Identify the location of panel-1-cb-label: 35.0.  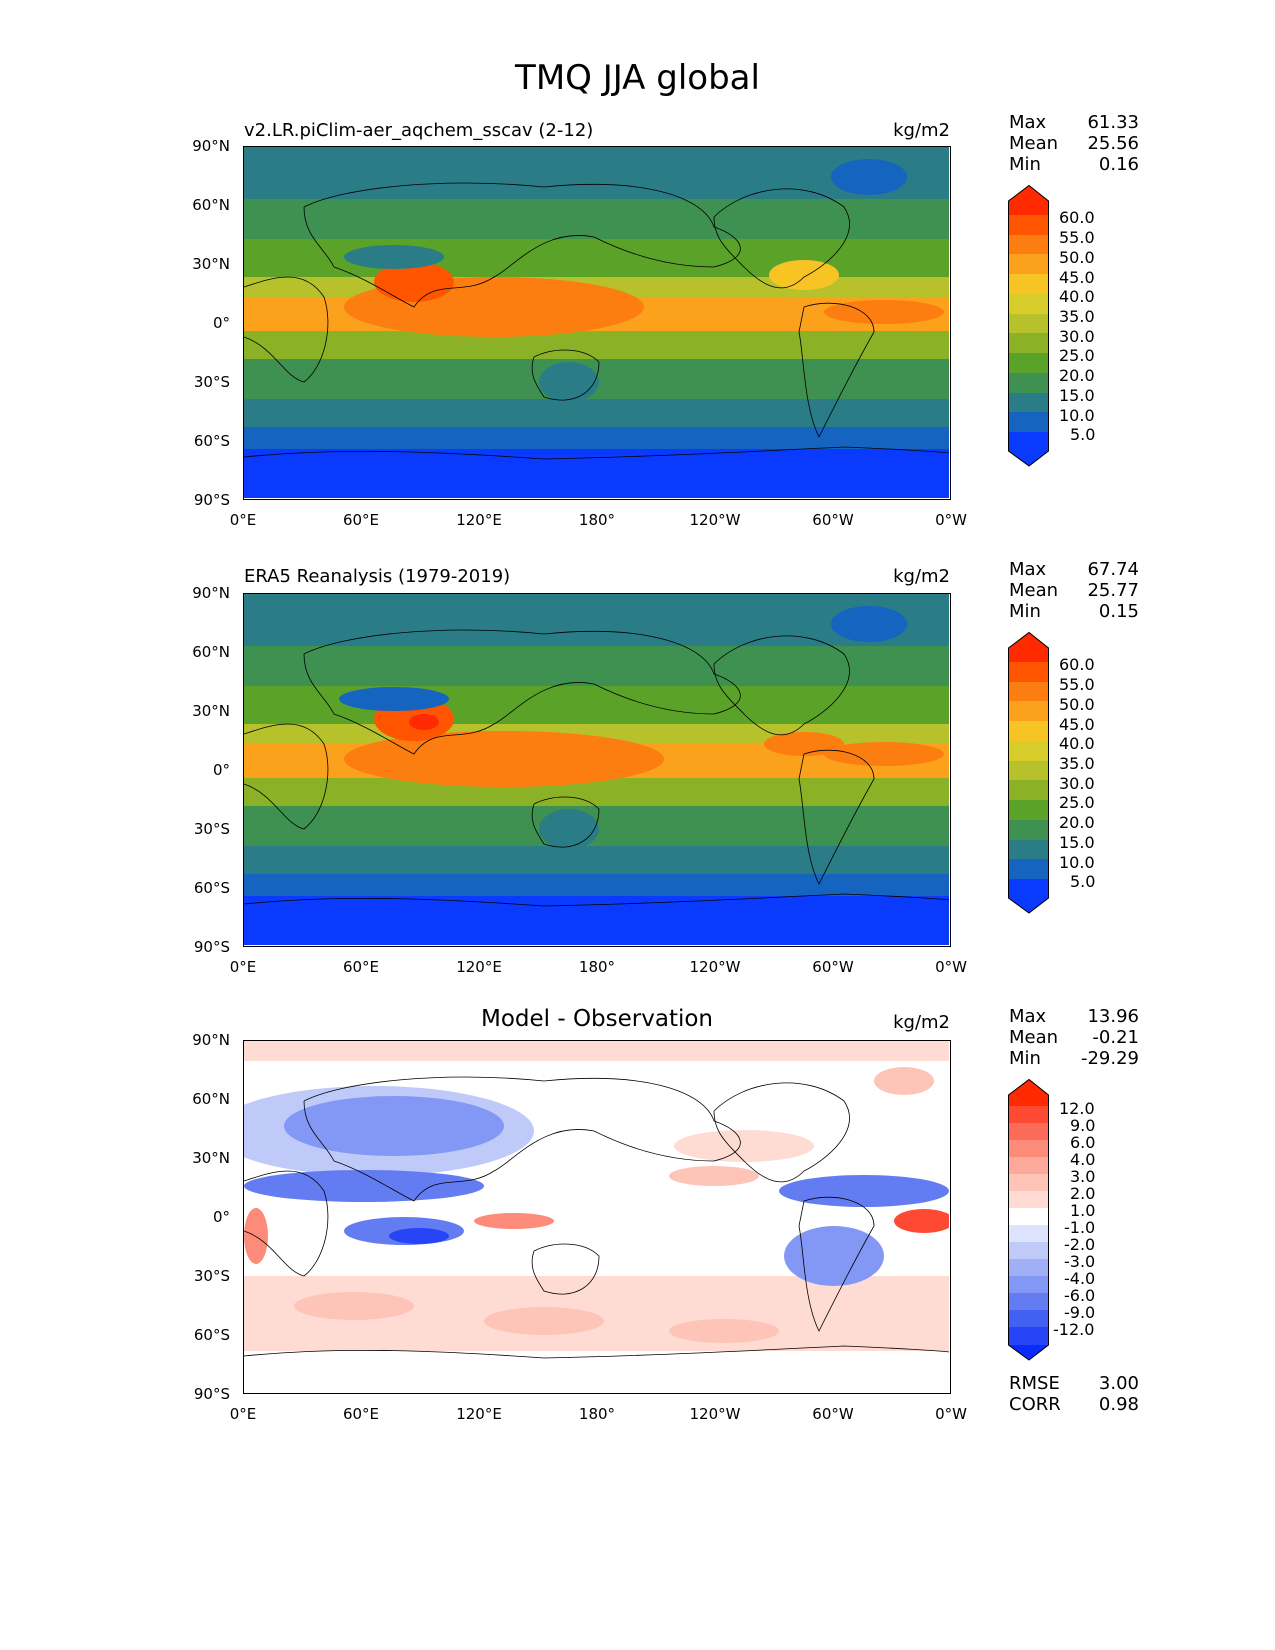
(1077, 316).